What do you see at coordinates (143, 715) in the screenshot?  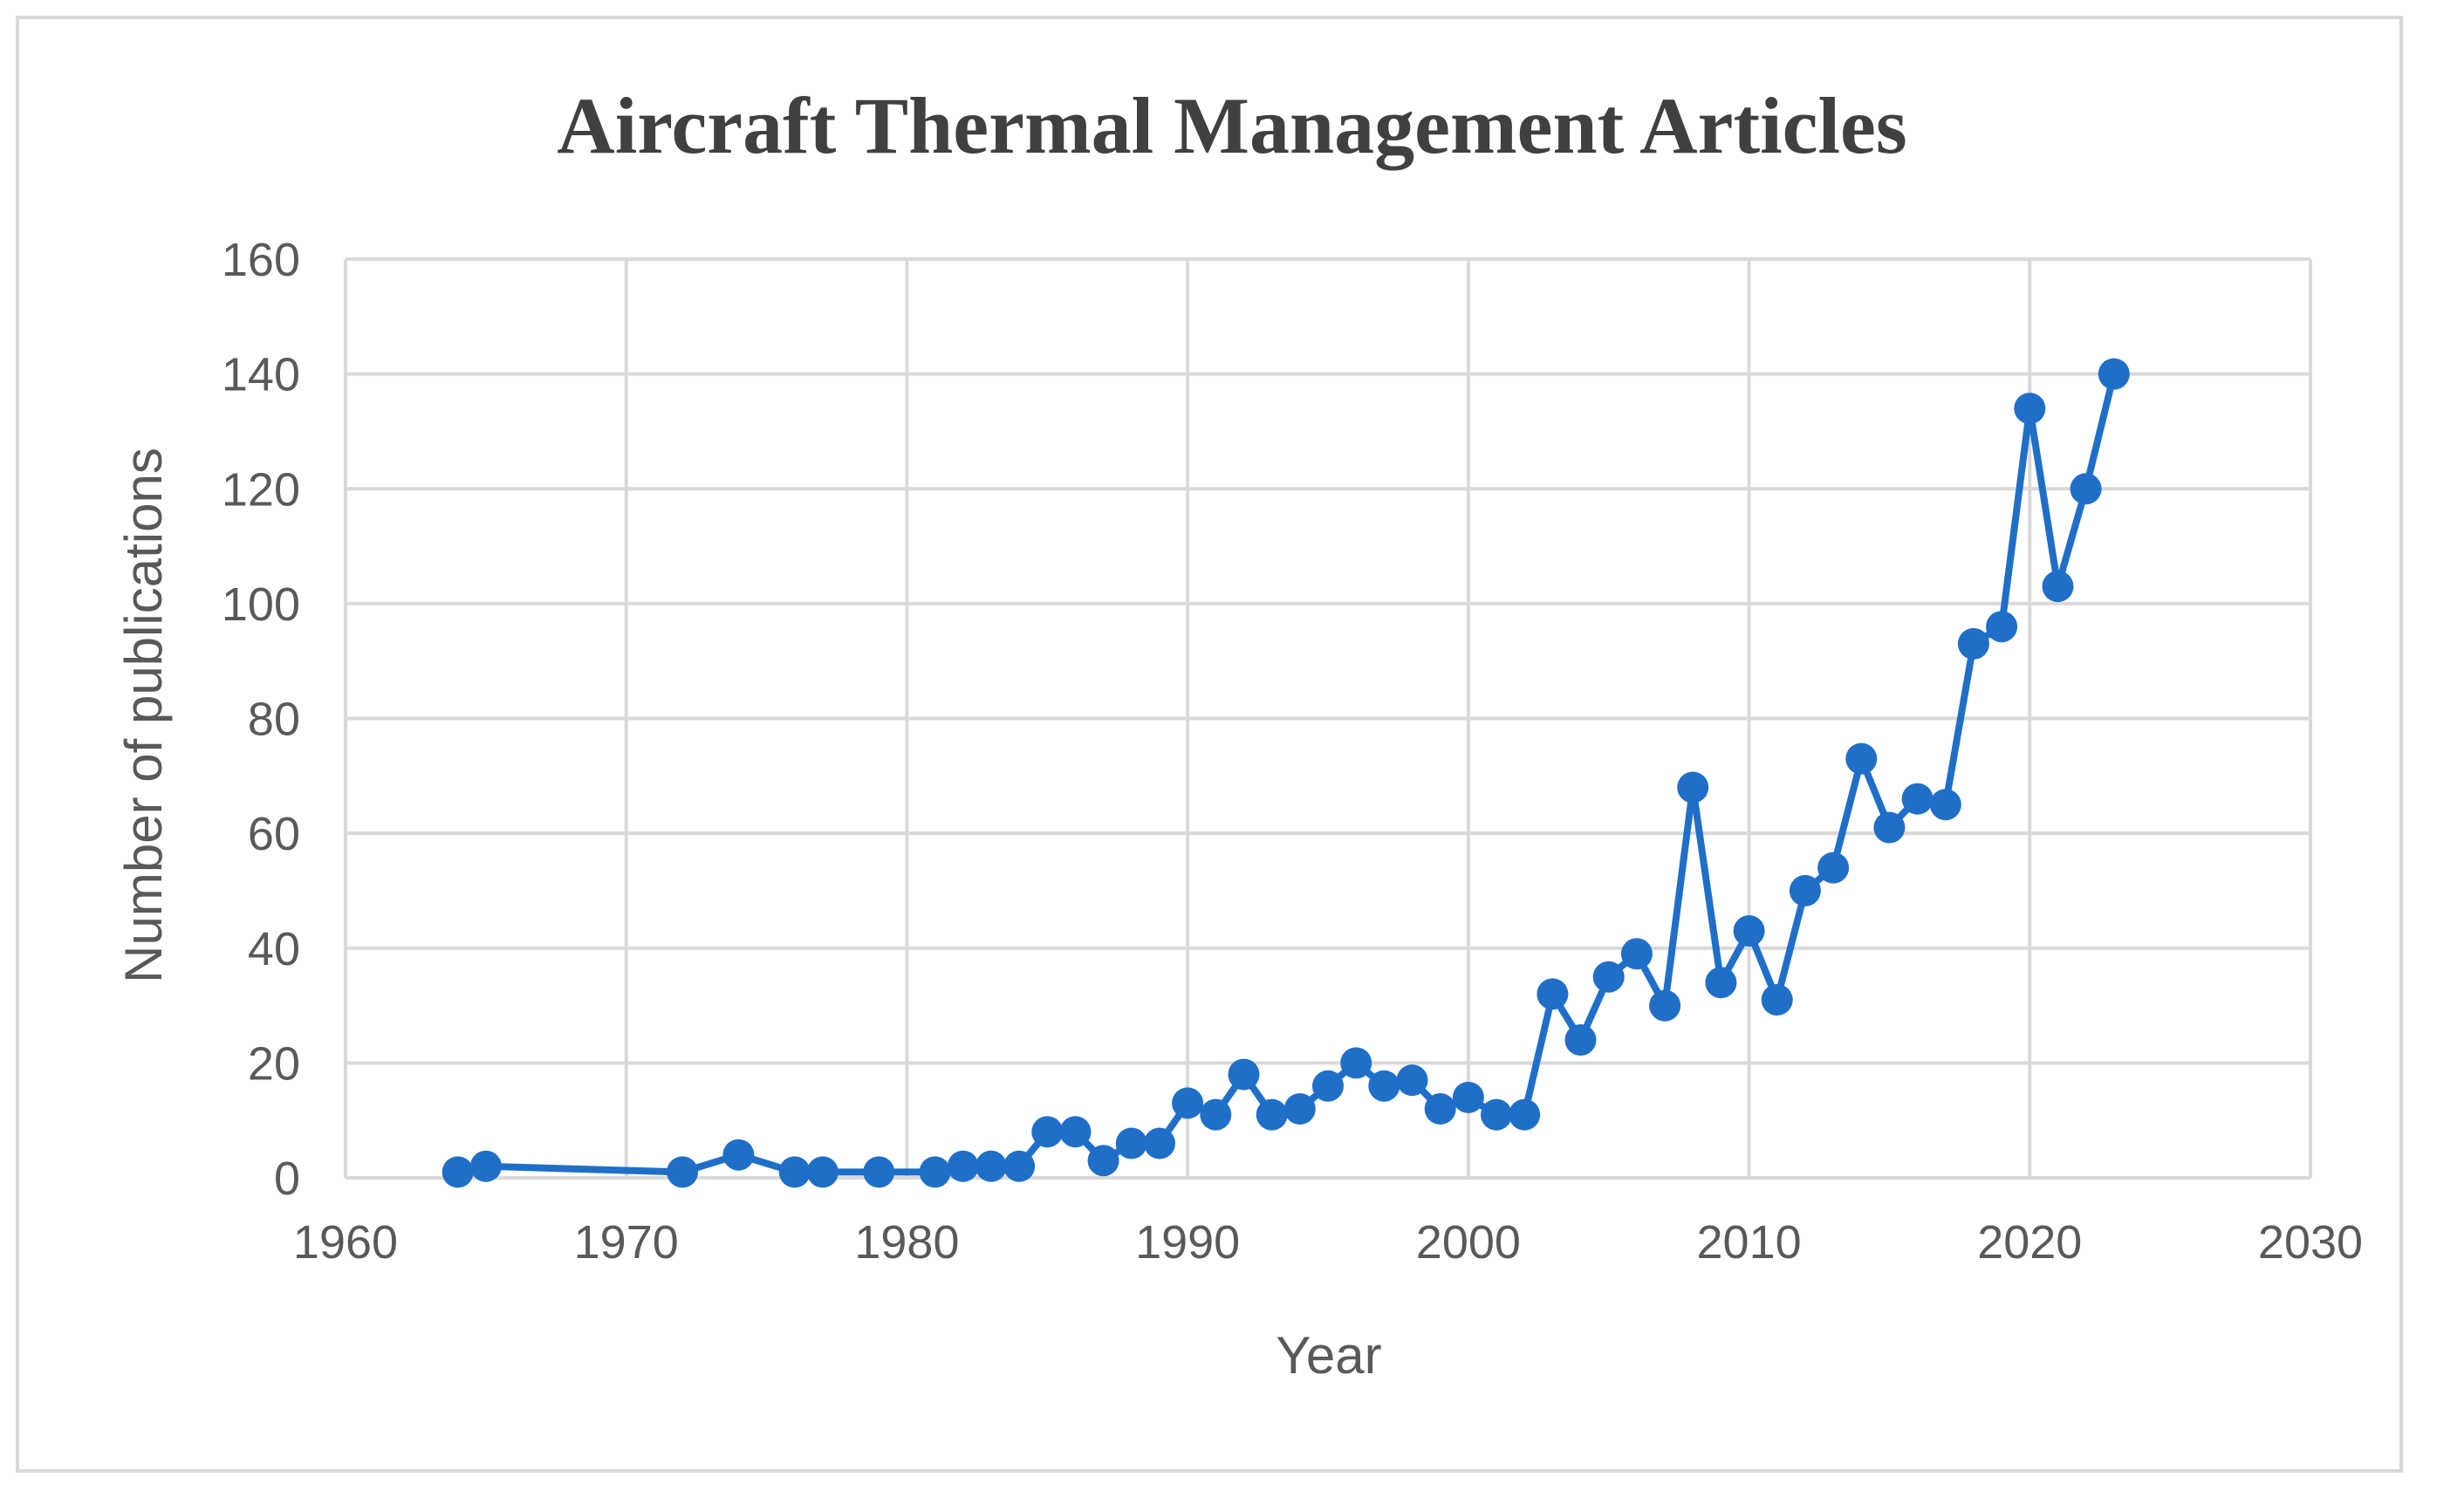 I see `y-axis-title: Number of publications` at bounding box center [143, 715].